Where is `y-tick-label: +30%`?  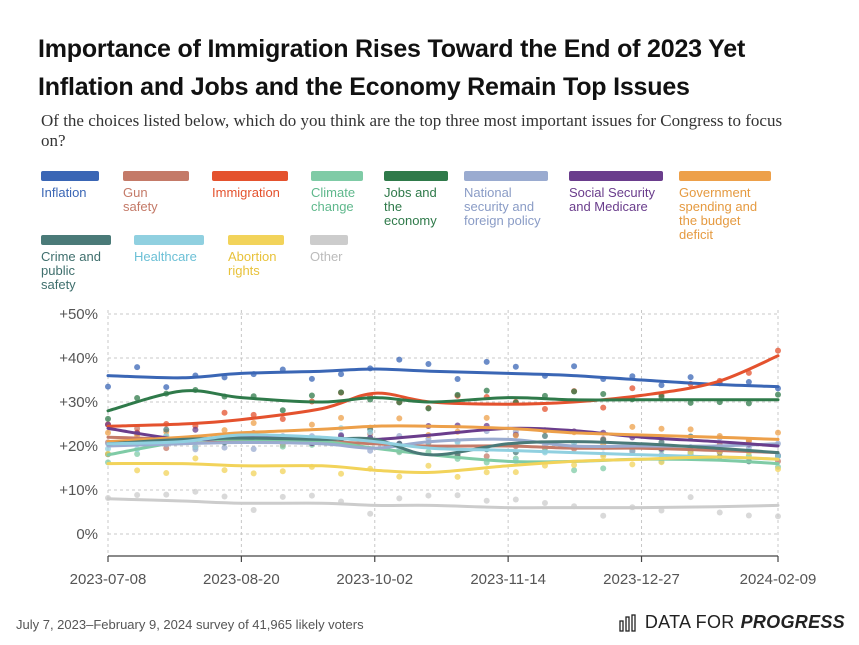
y-tick-label: +30% is located at coordinates (78, 402).